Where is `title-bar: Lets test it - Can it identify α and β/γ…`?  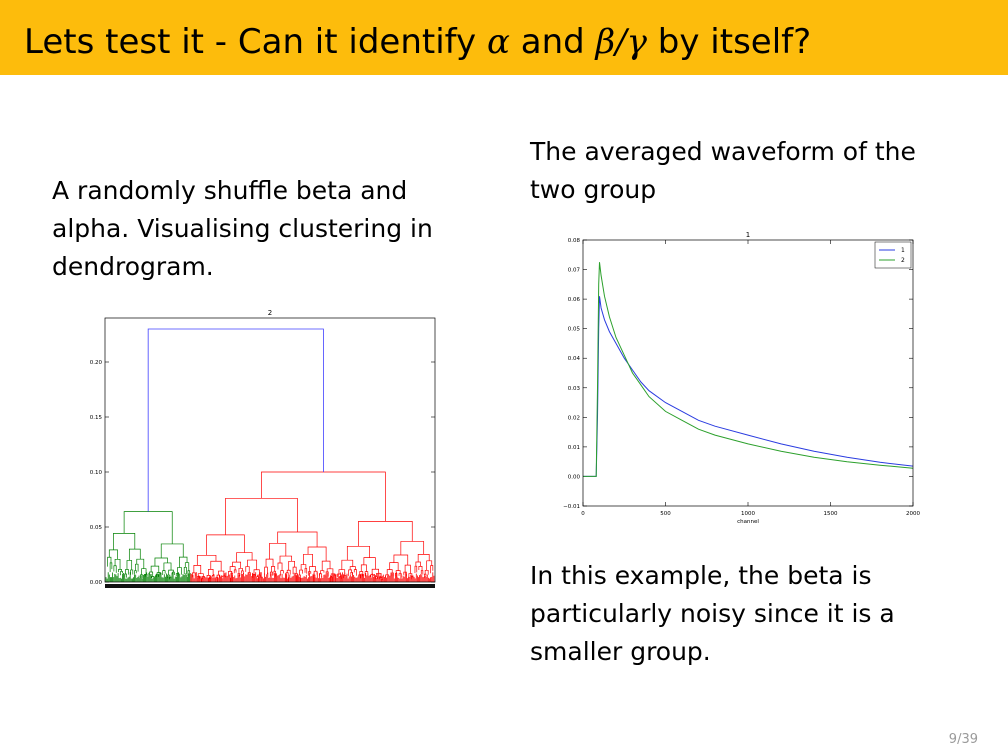
title-bar: Lets test it - Can it identify α and β/γ… is located at coordinates (504, 37).